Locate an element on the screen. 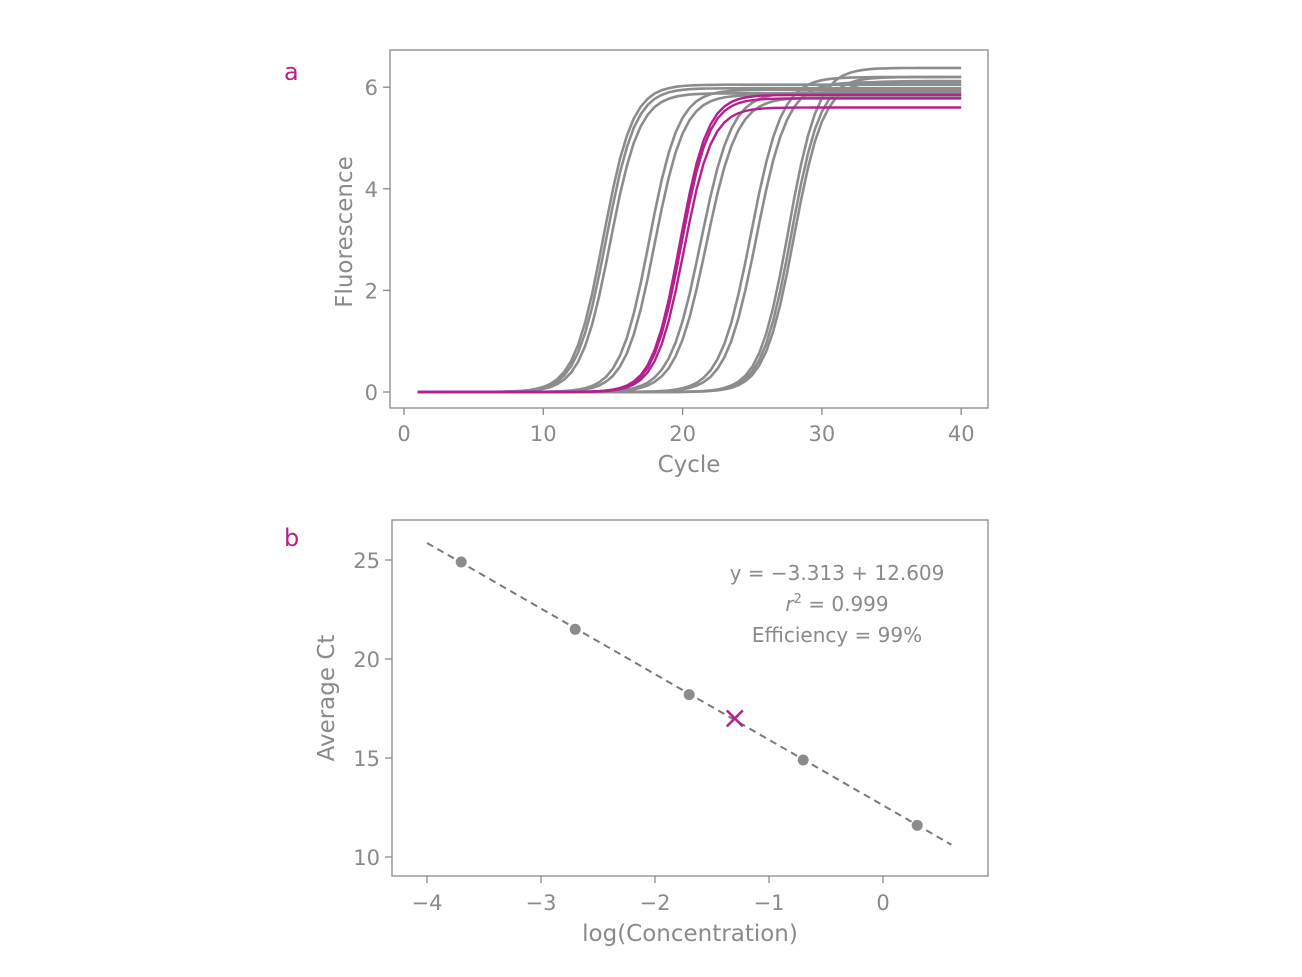  x-tick-label: 20 is located at coordinates (682, 434).